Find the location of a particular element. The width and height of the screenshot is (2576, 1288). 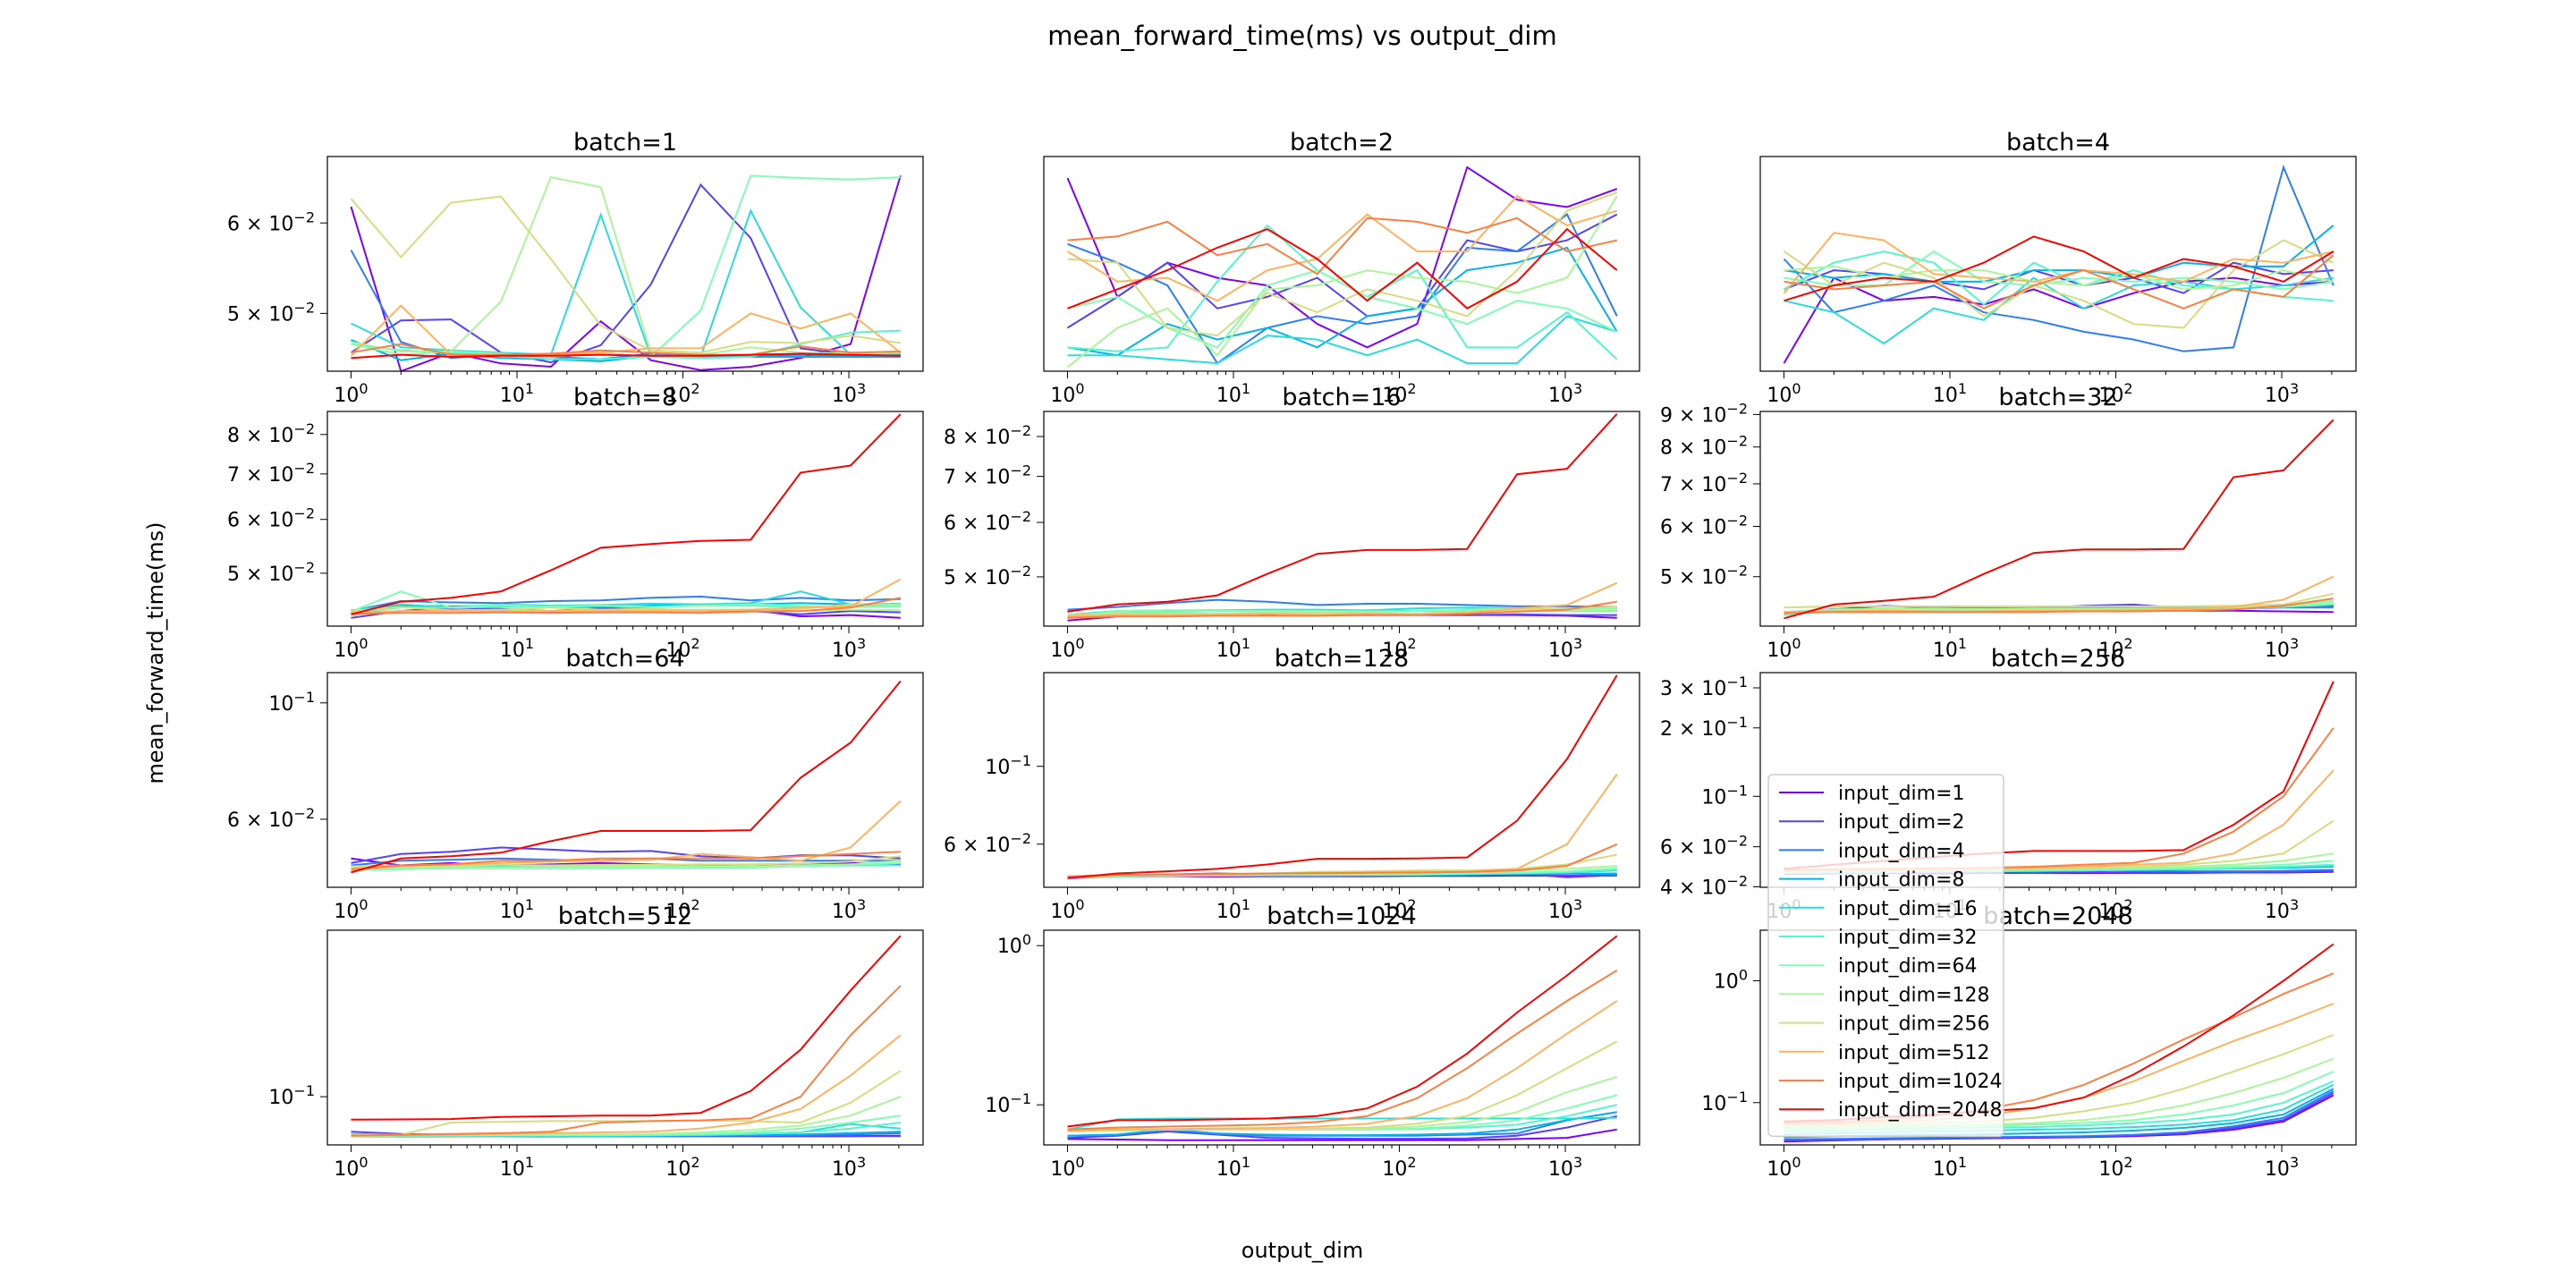

subplot-title: batch=256 is located at coordinates (2058, 659).